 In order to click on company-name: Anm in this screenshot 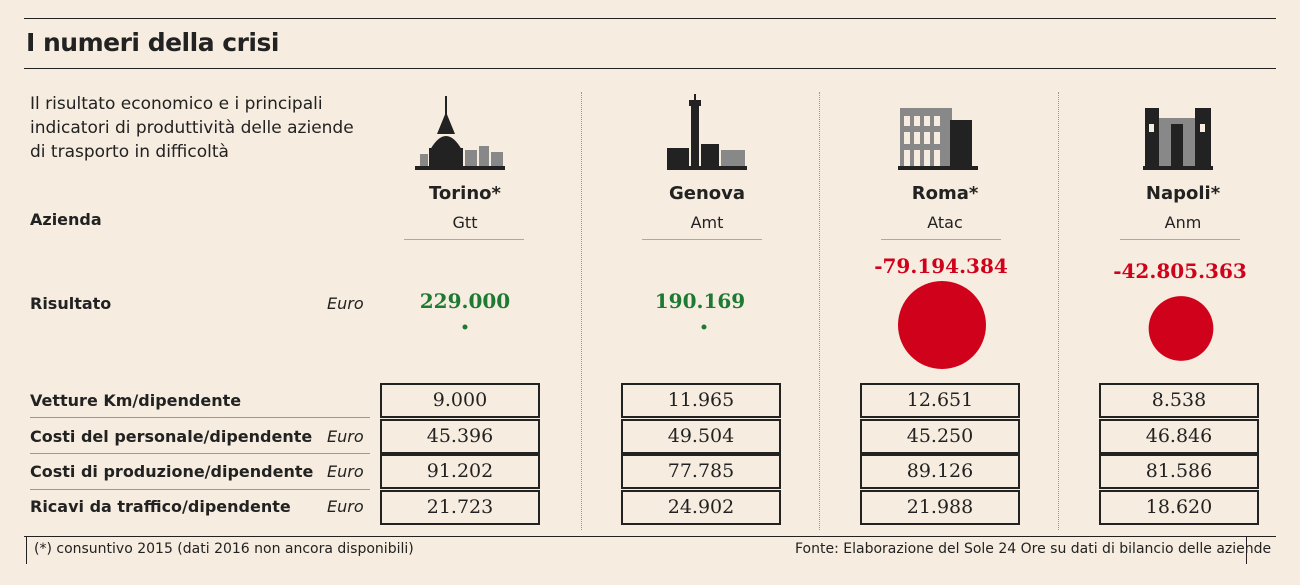, I will do `click(1183, 222)`.